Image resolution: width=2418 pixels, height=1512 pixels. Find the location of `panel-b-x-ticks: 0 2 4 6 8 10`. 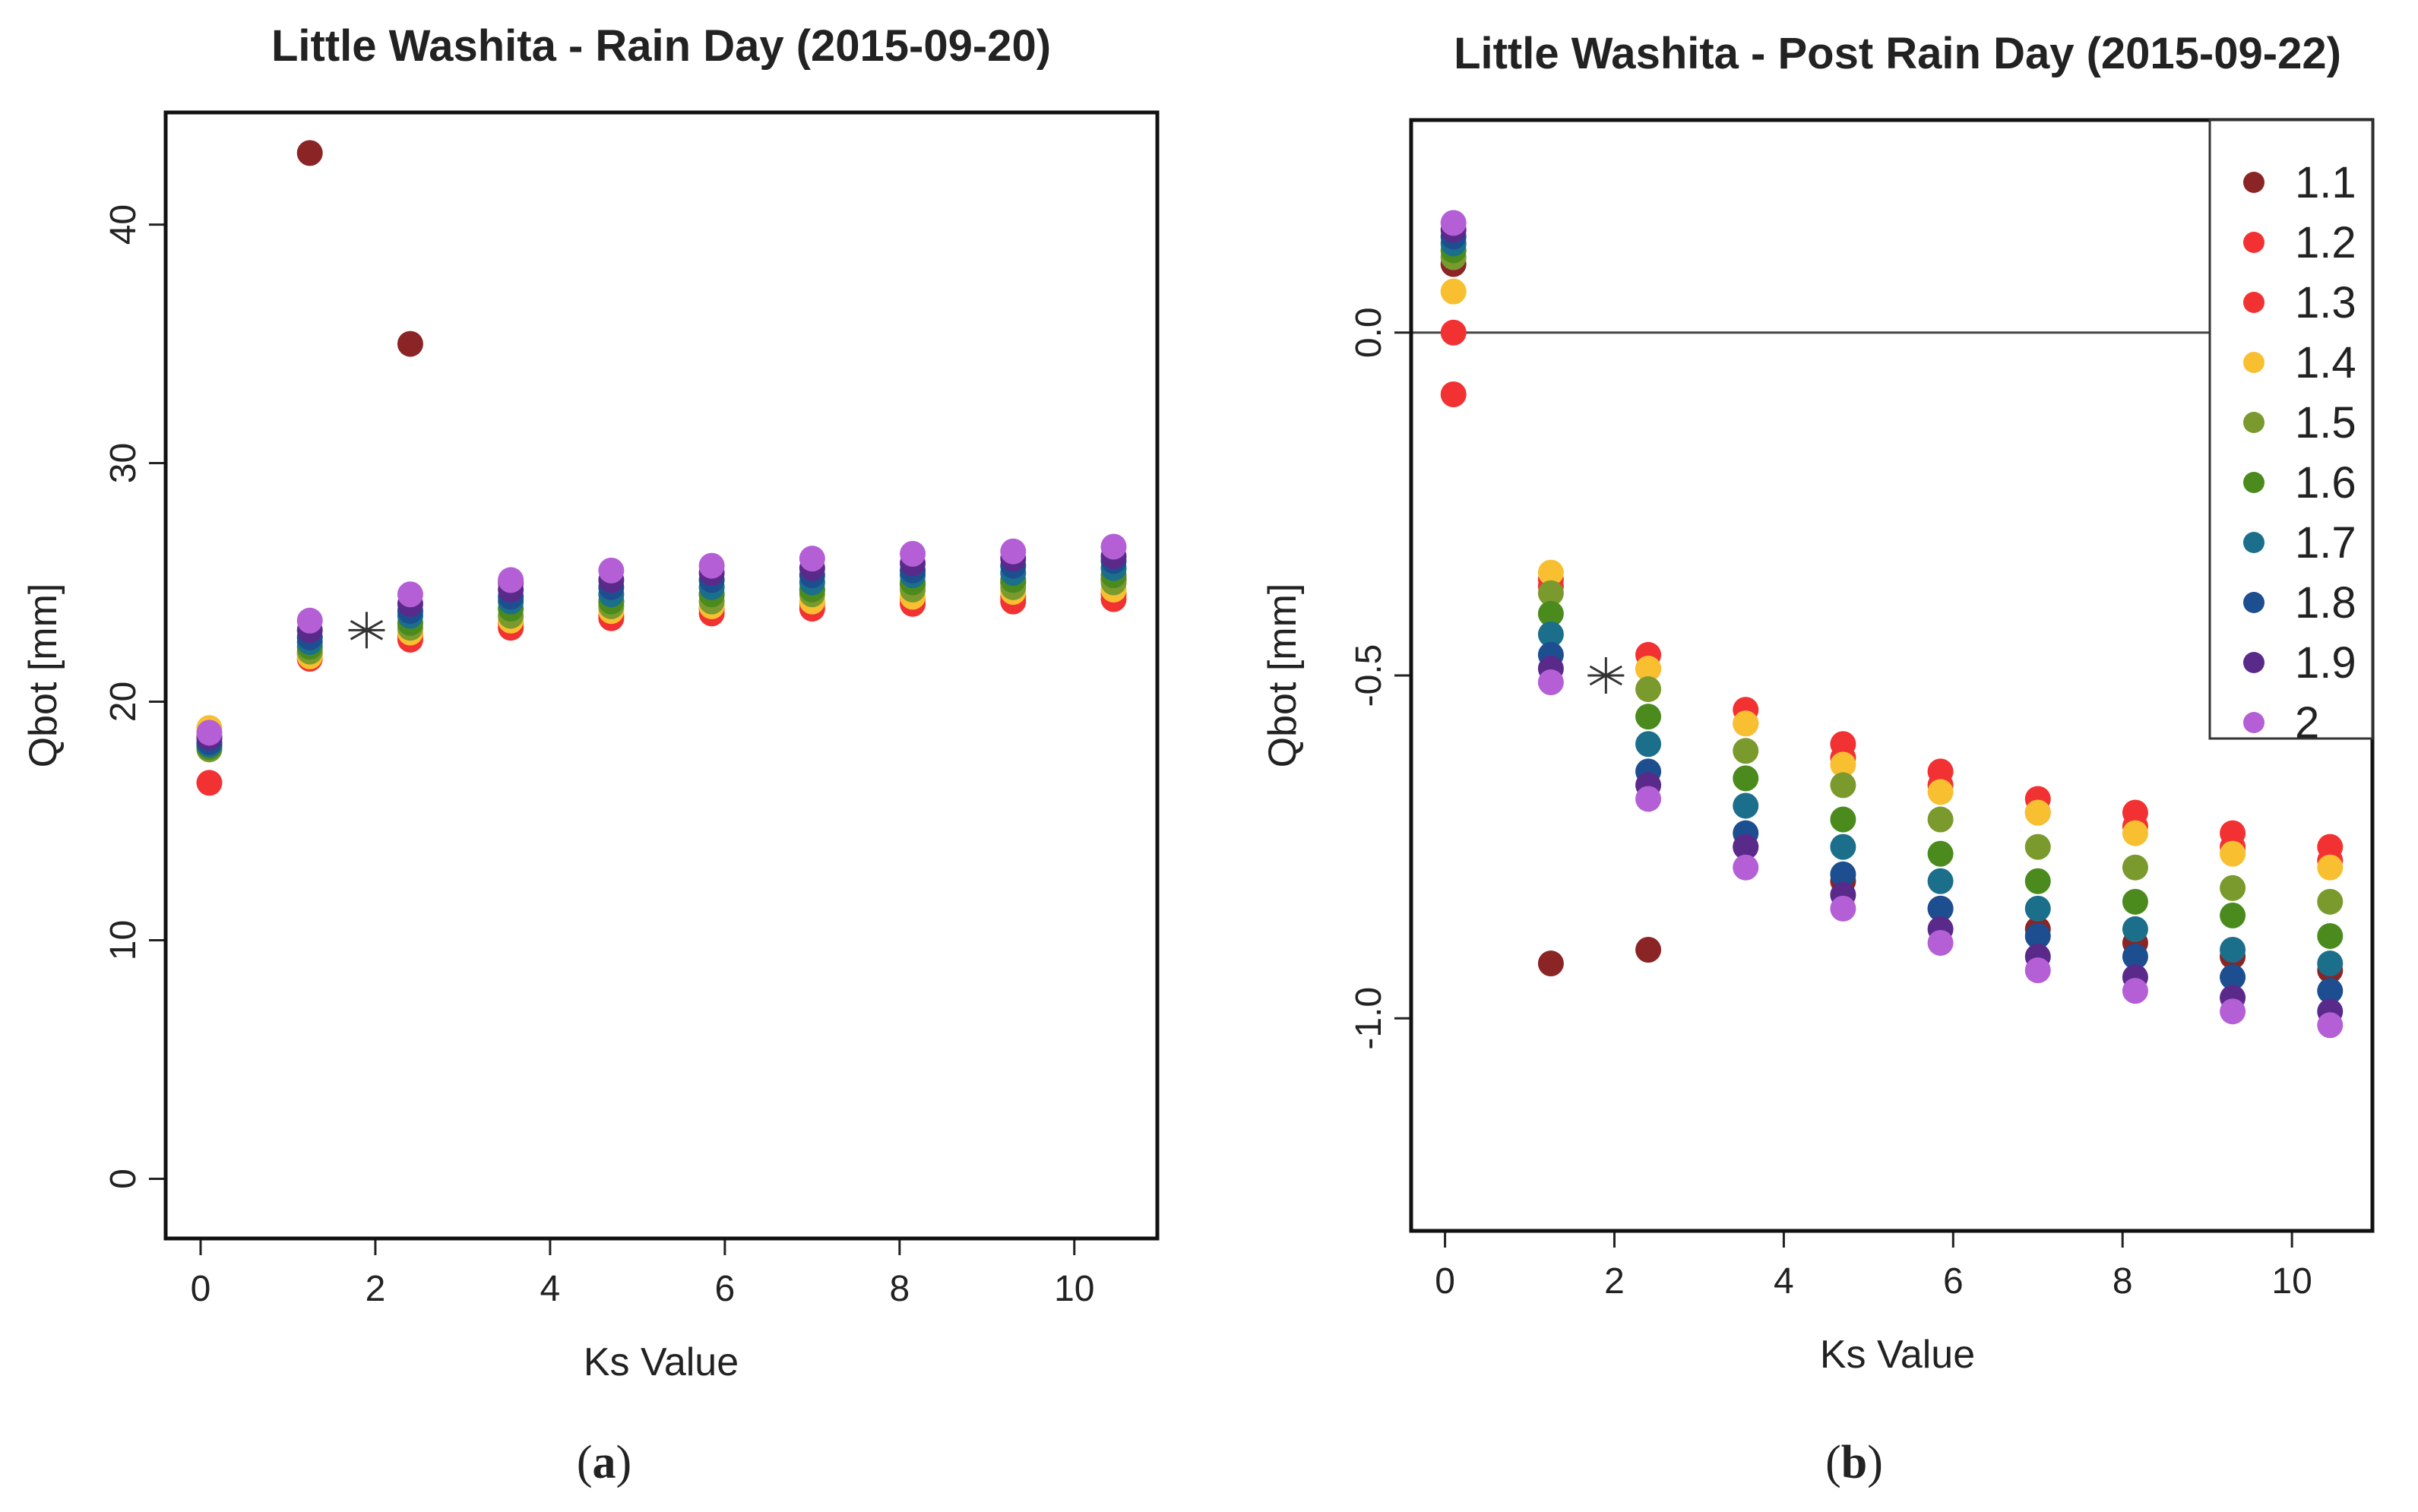

panel-b-x-ticks: 0 2 4 6 8 10 is located at coordinates (1873, 1266).